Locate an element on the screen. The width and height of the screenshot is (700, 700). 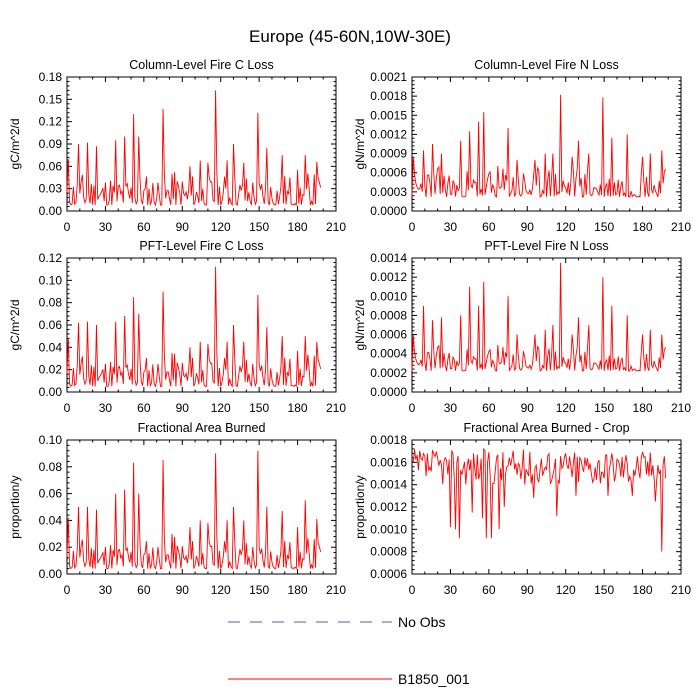
y-tick-label: 0.18 is located at coordinates (51, 77).